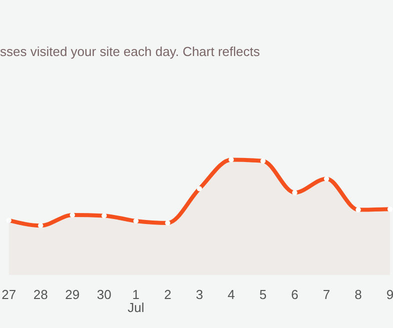  Describe the element at coordinates (200, 294) in the screenshot. I see `x-tick-label: 3` at that location.